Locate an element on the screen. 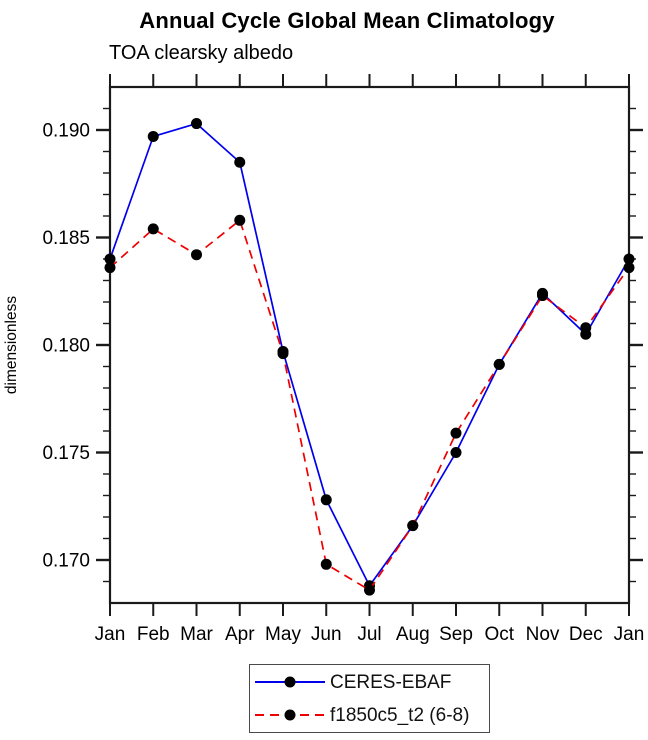 The width and height of the screenshot is (648, 740). x-tick-label: Mar is located at coordinates (196, 634).